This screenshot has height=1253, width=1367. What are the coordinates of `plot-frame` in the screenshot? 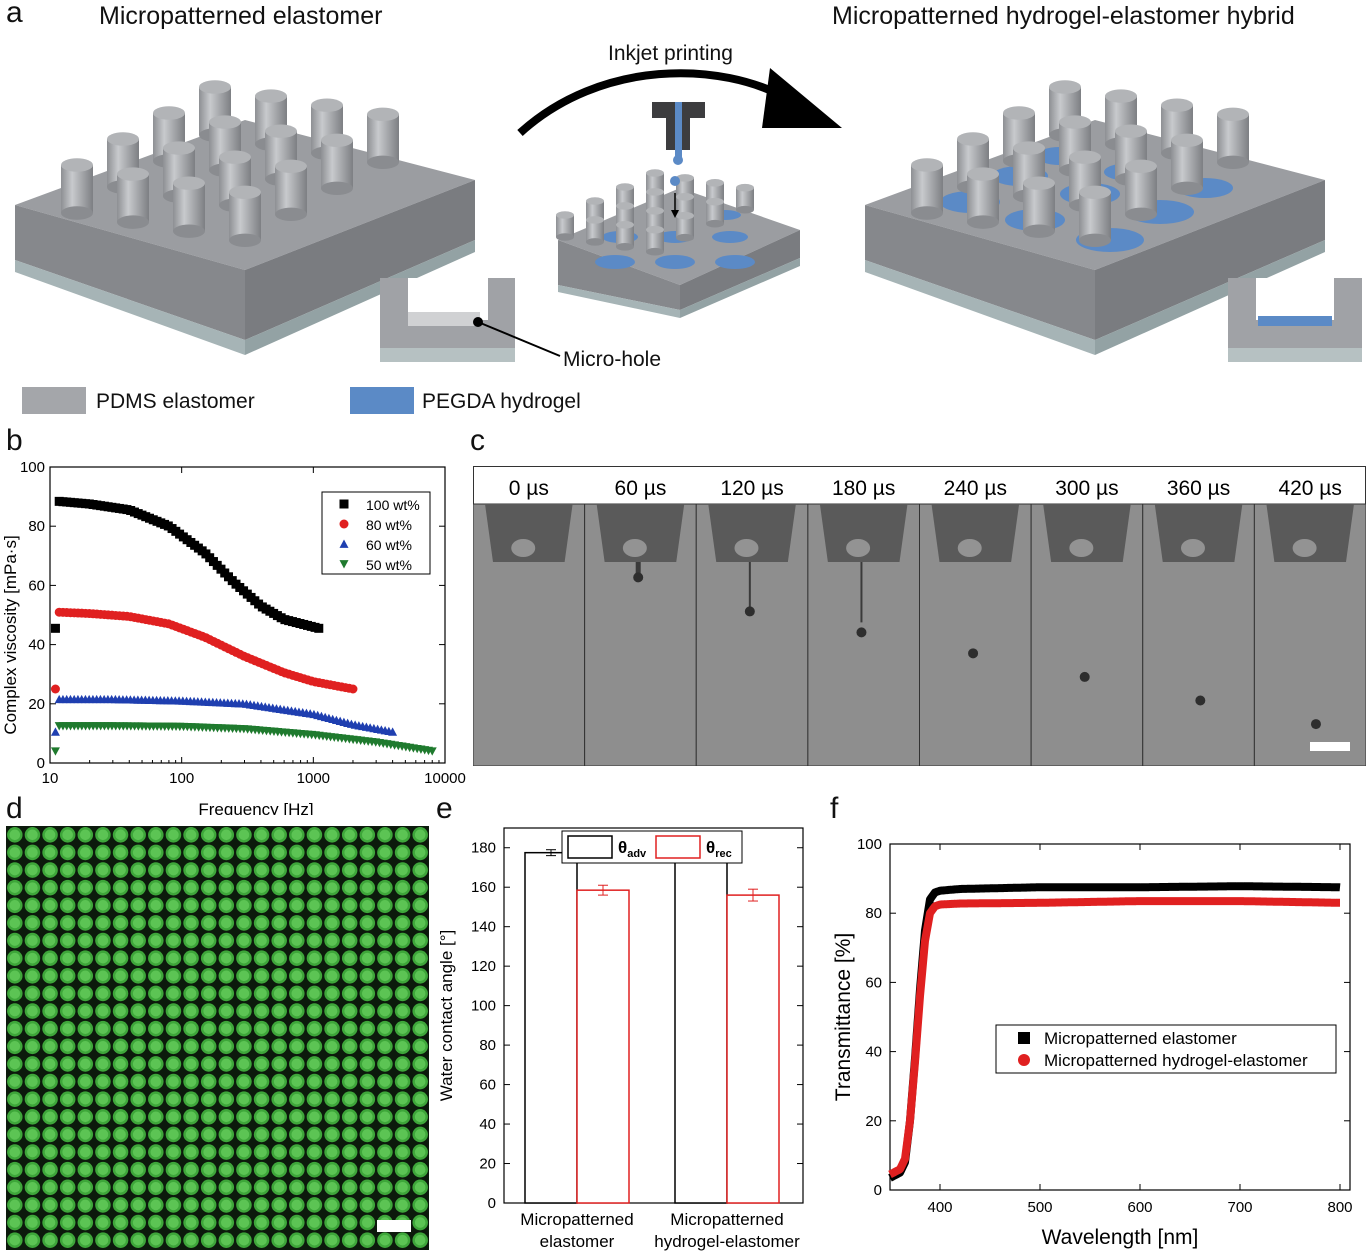 It's located at (247, 615).